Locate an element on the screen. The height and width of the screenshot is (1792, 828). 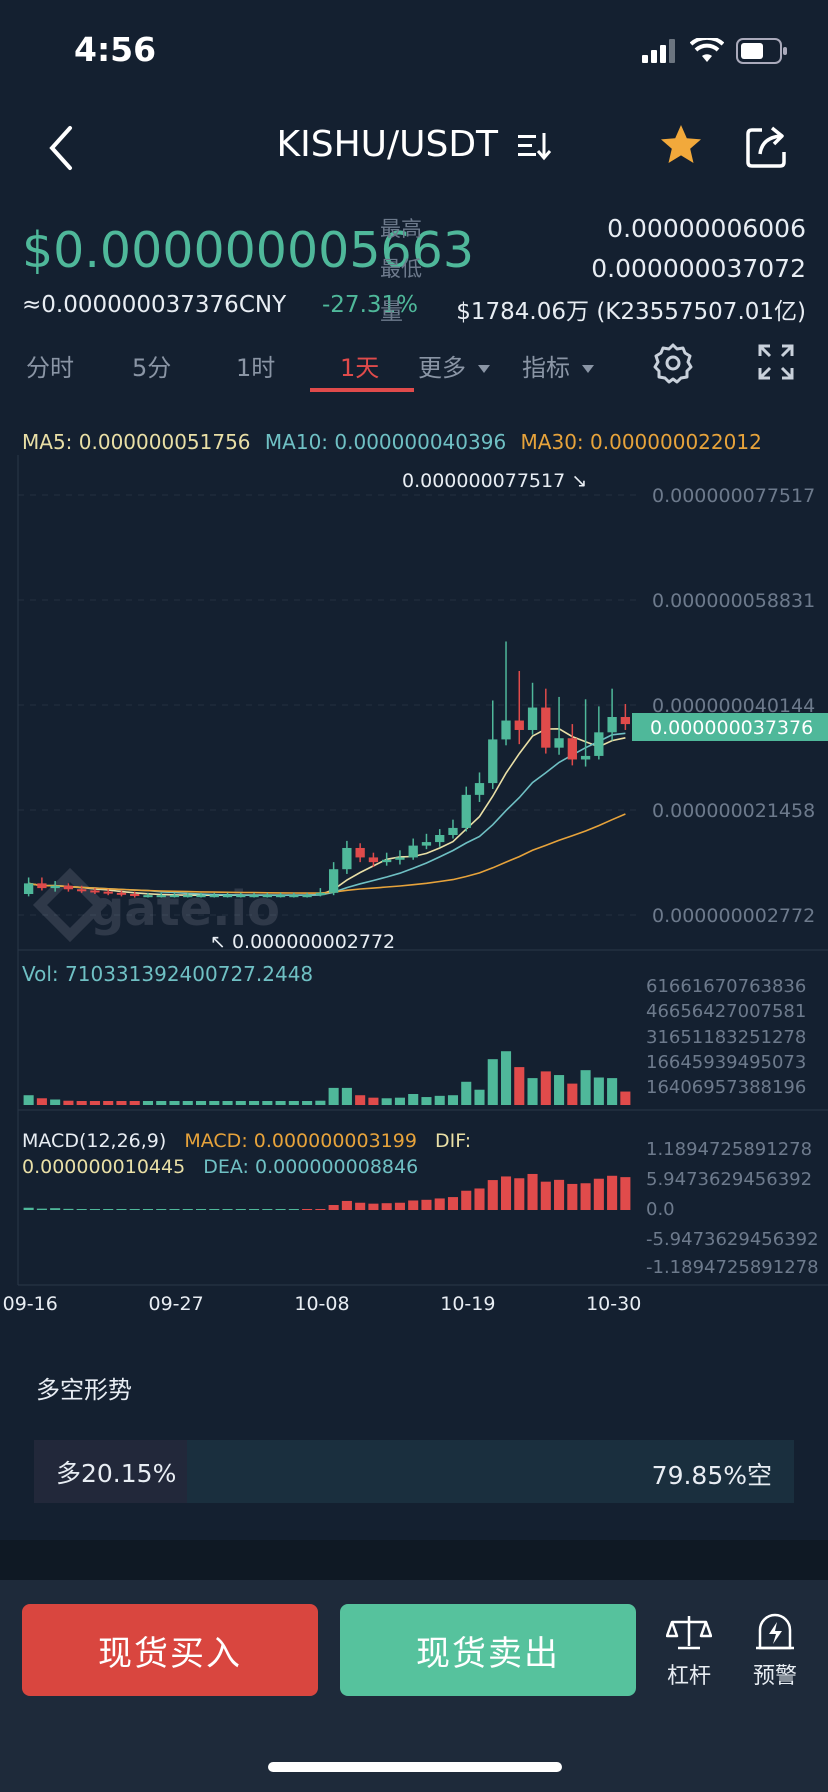
macd-subheader: 0.000000010445 DEA: 0.000000008846 is located at coordinates (220, 1167).